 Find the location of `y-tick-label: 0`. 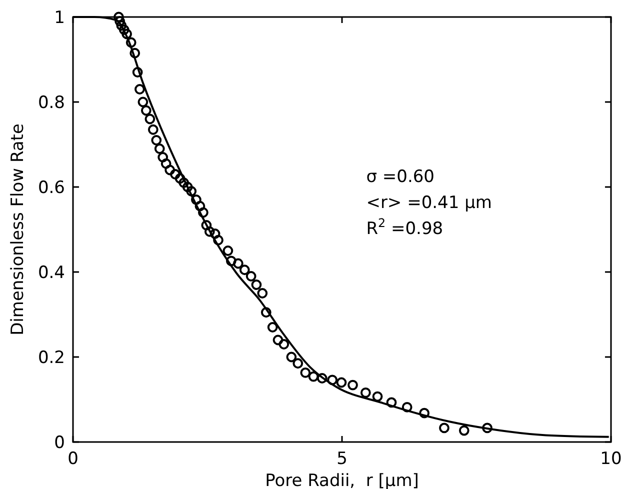

y-tick-label: 0 is located at coordinates (59, 443).